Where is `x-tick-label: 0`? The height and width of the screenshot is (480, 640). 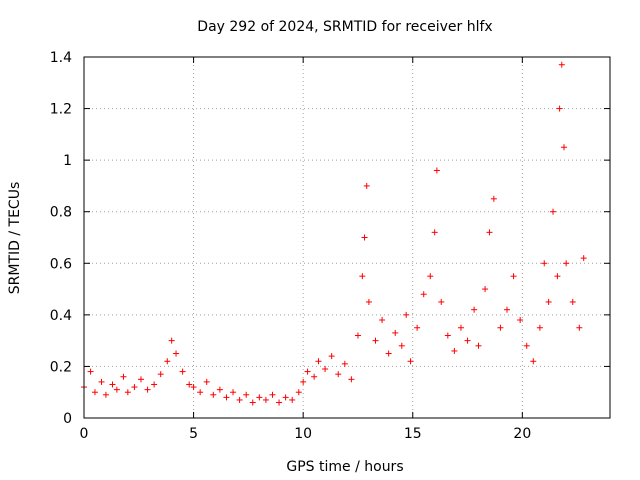
x-tick-label: 0 is located at coordinates (84, 434).